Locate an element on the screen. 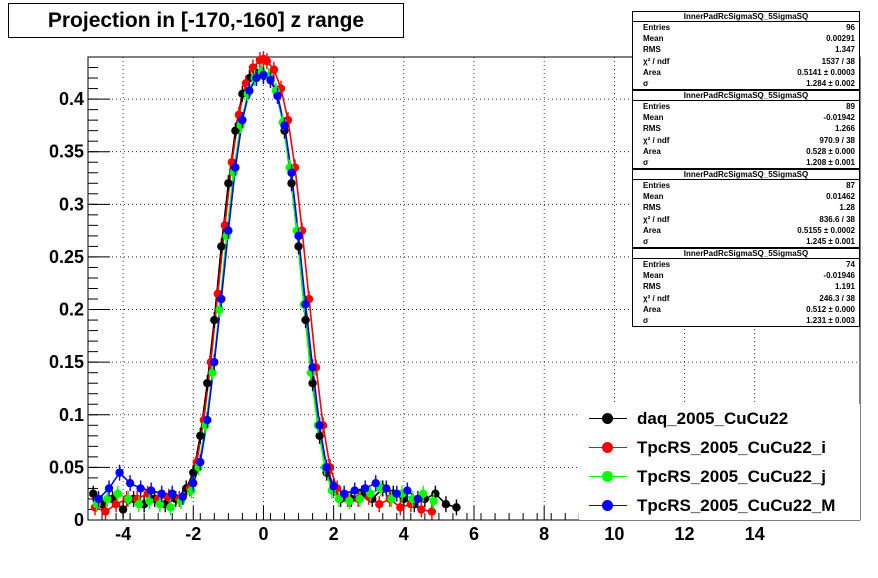  x-tick-label: 14 is located at coordinates (755, 534).